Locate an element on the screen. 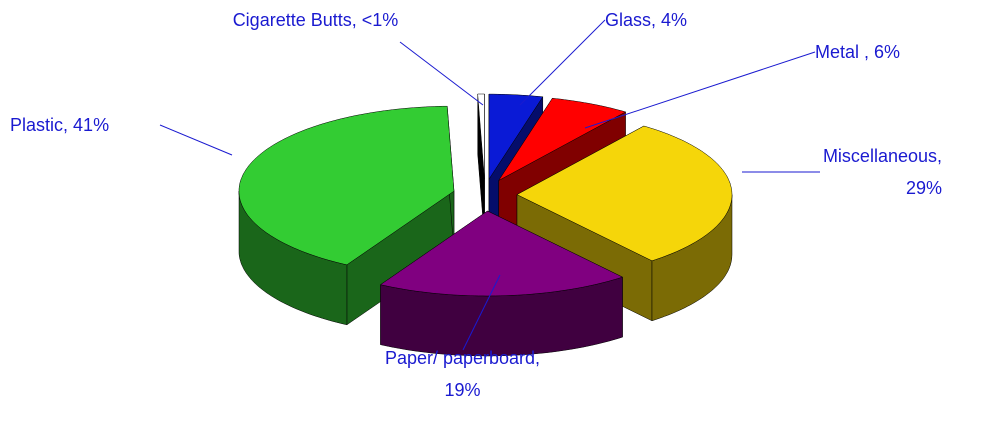  category: Metal , is located at coordinates (842, 52).